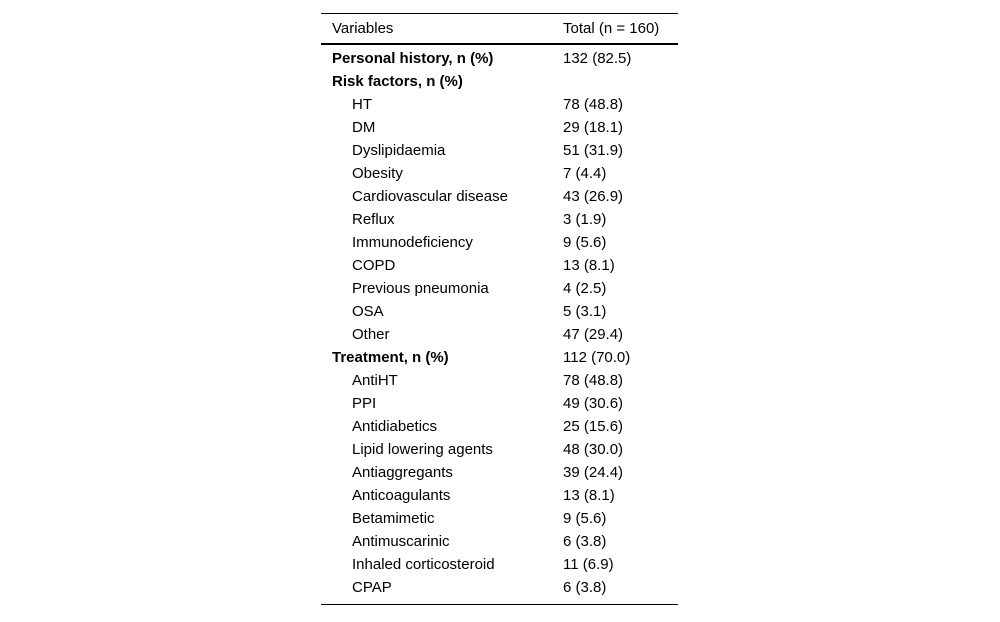 This screenshot has width=1000, height=622. I want to click on row-label: Antimuscarinic, so click(401, 541).